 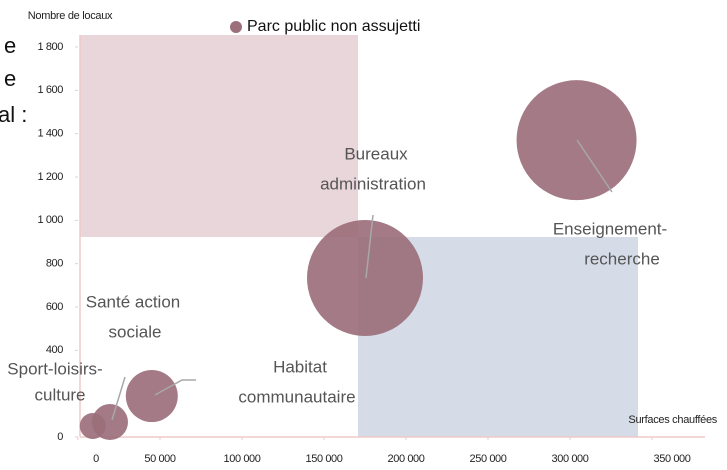 I want to click on bubble-label: Bureaux, so click(x=376, y=153).